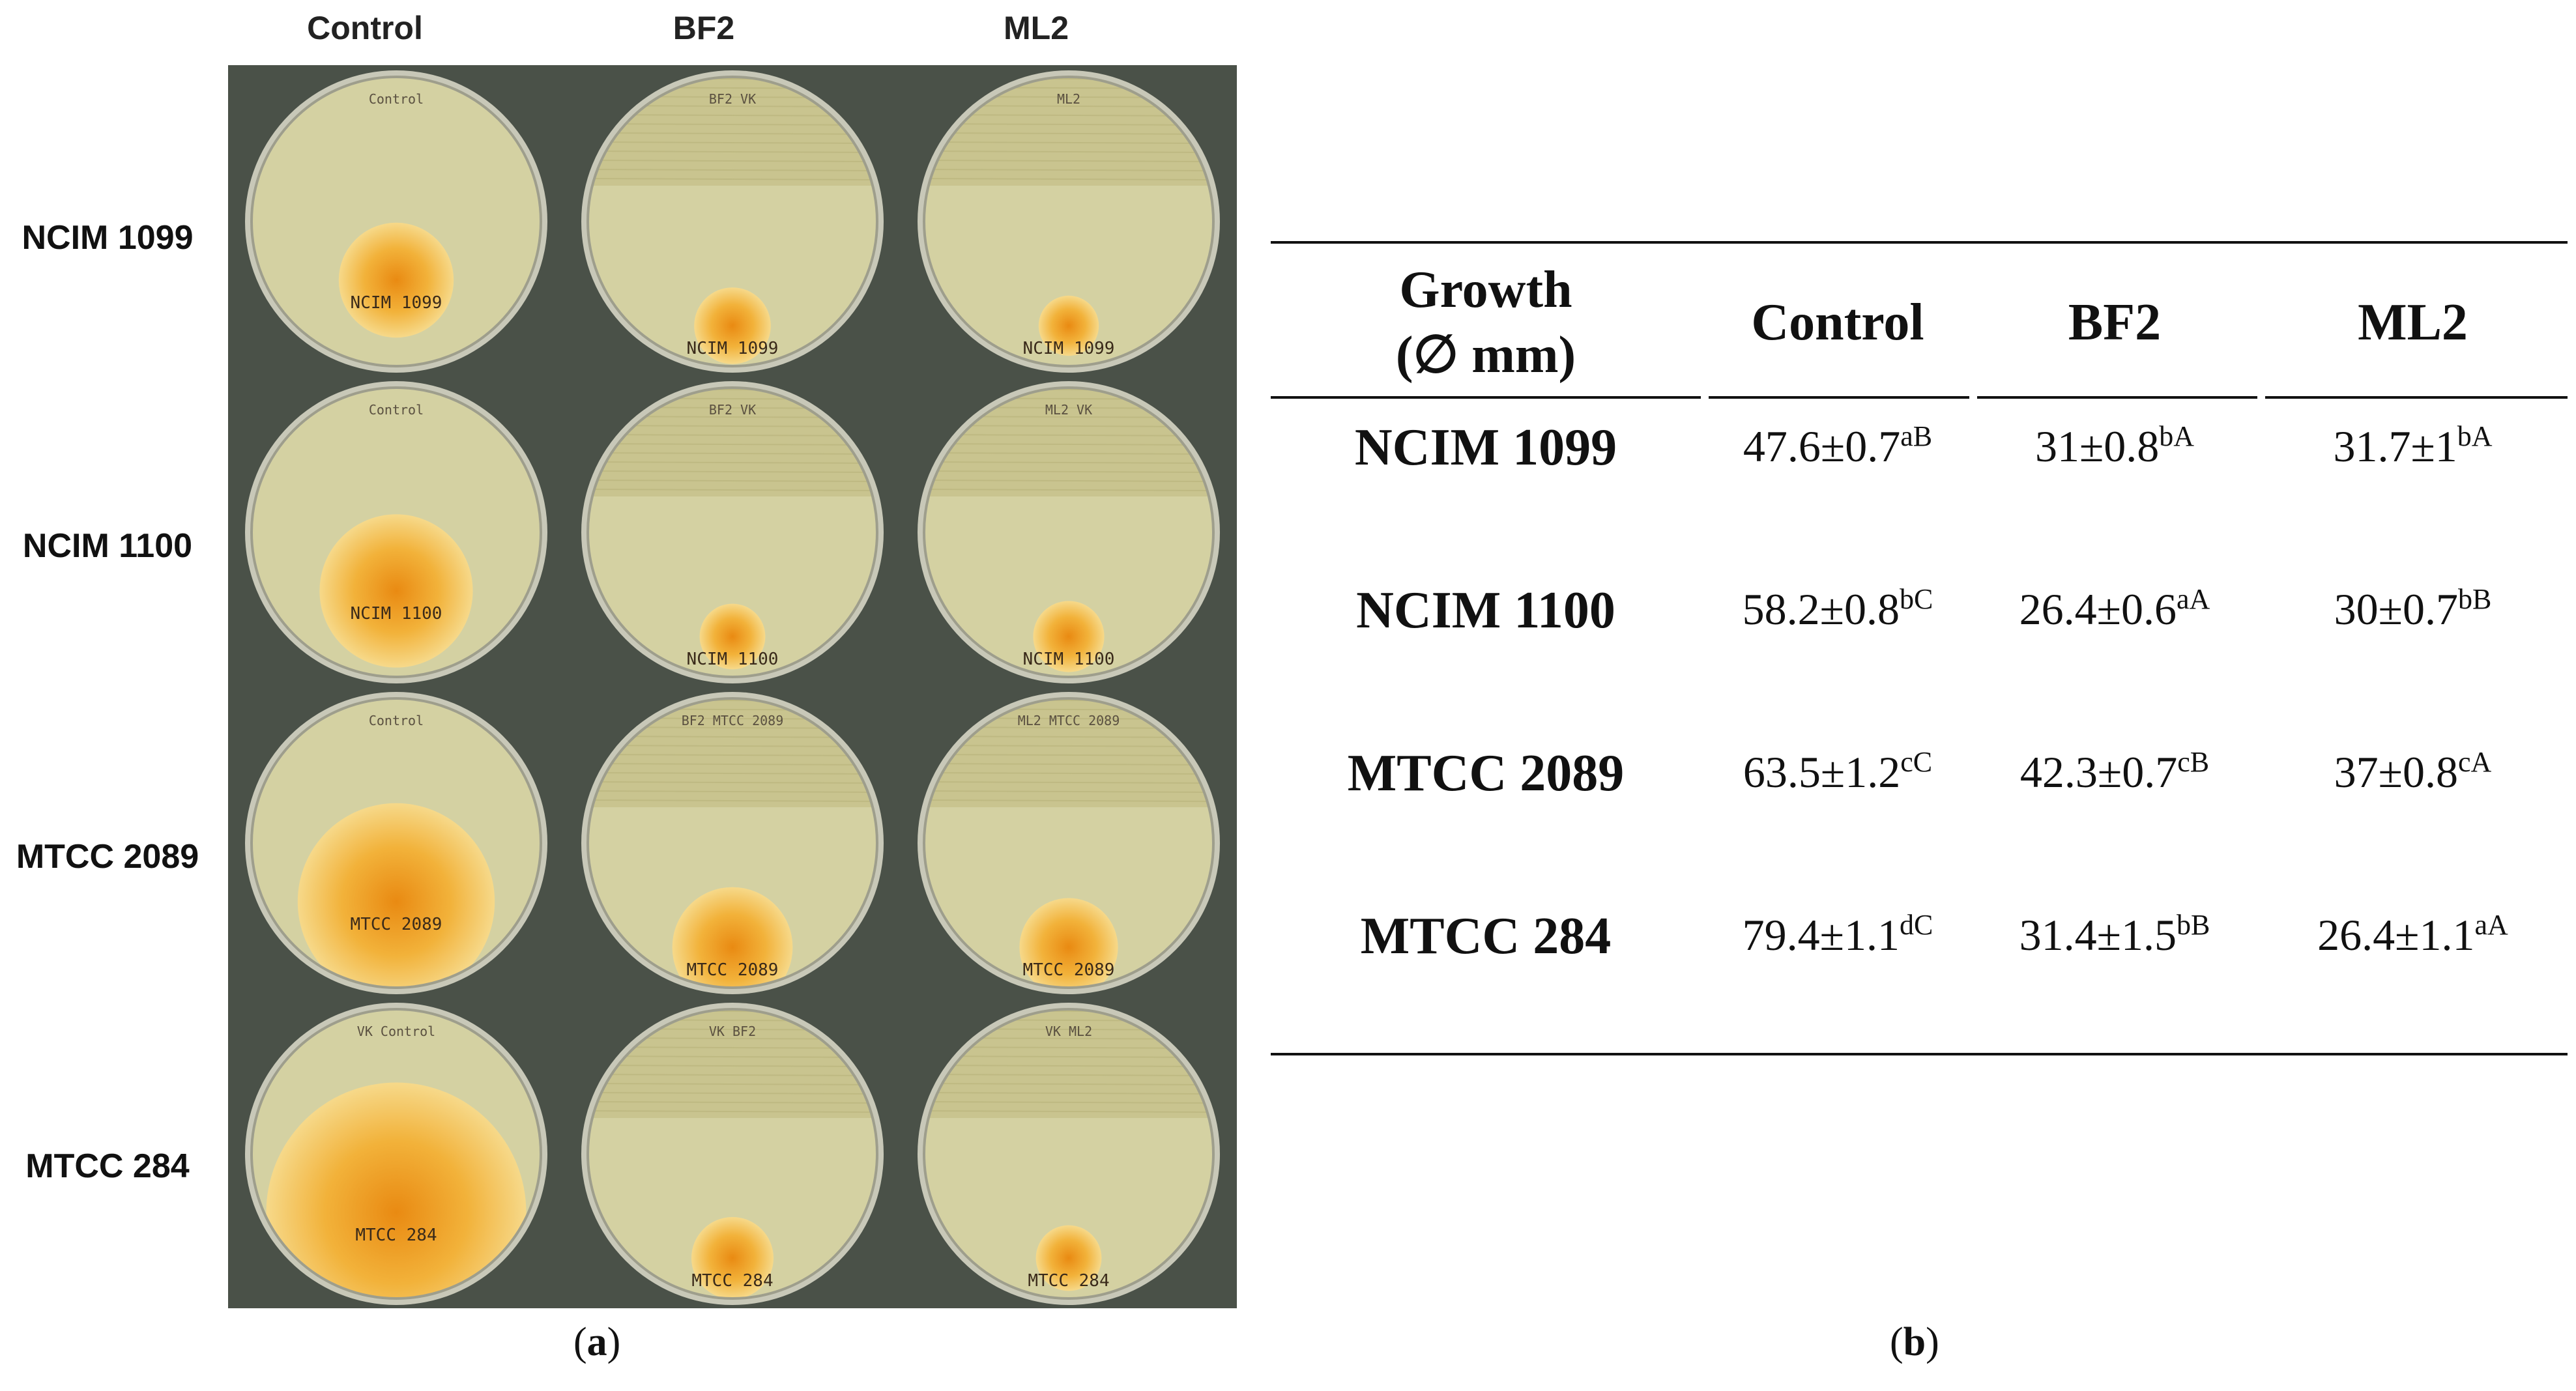 Image resolution: width=2576 pixels, height=1391 pixels. I want to click on cell-value: 31.7±1, so click(2395, 447).